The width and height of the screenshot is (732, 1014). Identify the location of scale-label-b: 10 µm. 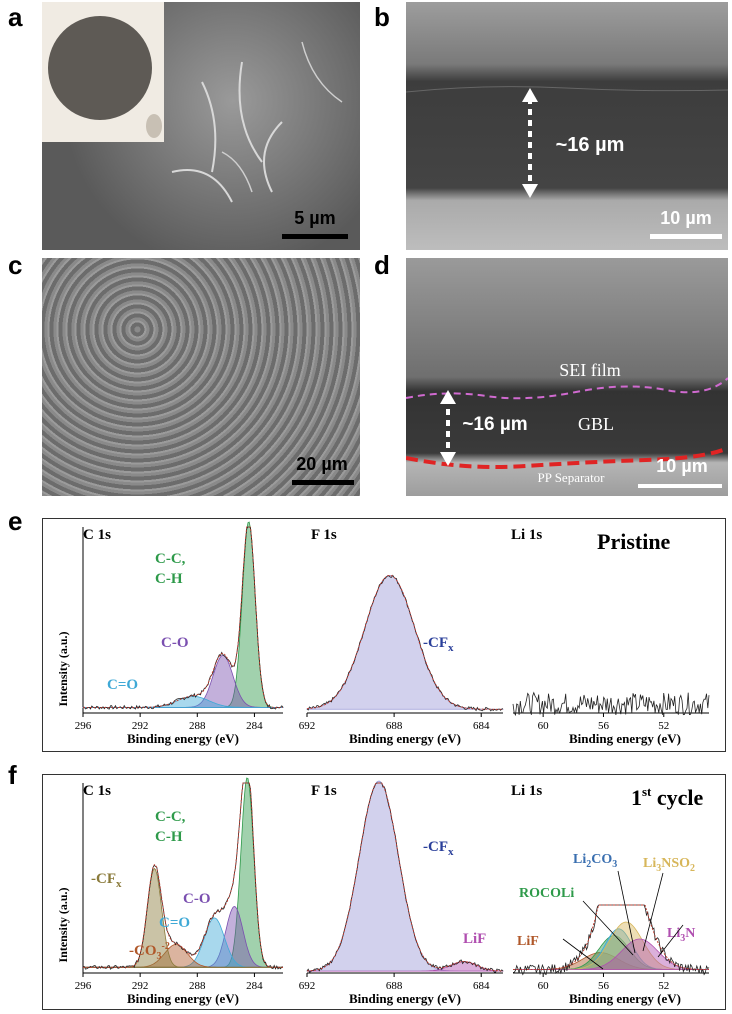
(686, 218).